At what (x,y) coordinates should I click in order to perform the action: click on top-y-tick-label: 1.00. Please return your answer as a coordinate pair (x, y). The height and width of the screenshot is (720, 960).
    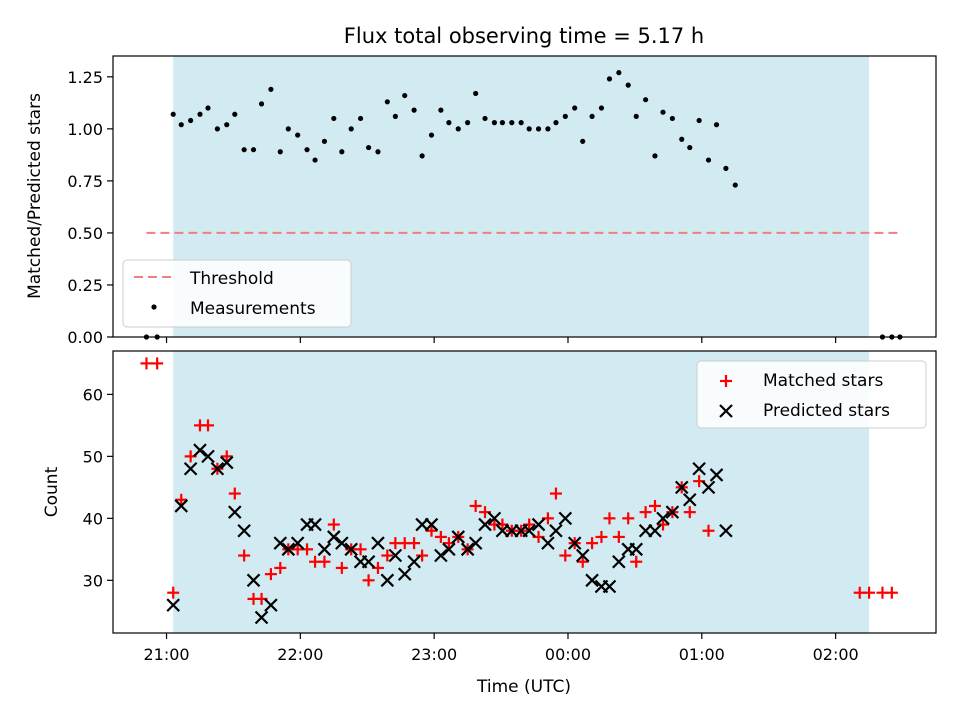
    Looking at the image, I should click on (85, 129).